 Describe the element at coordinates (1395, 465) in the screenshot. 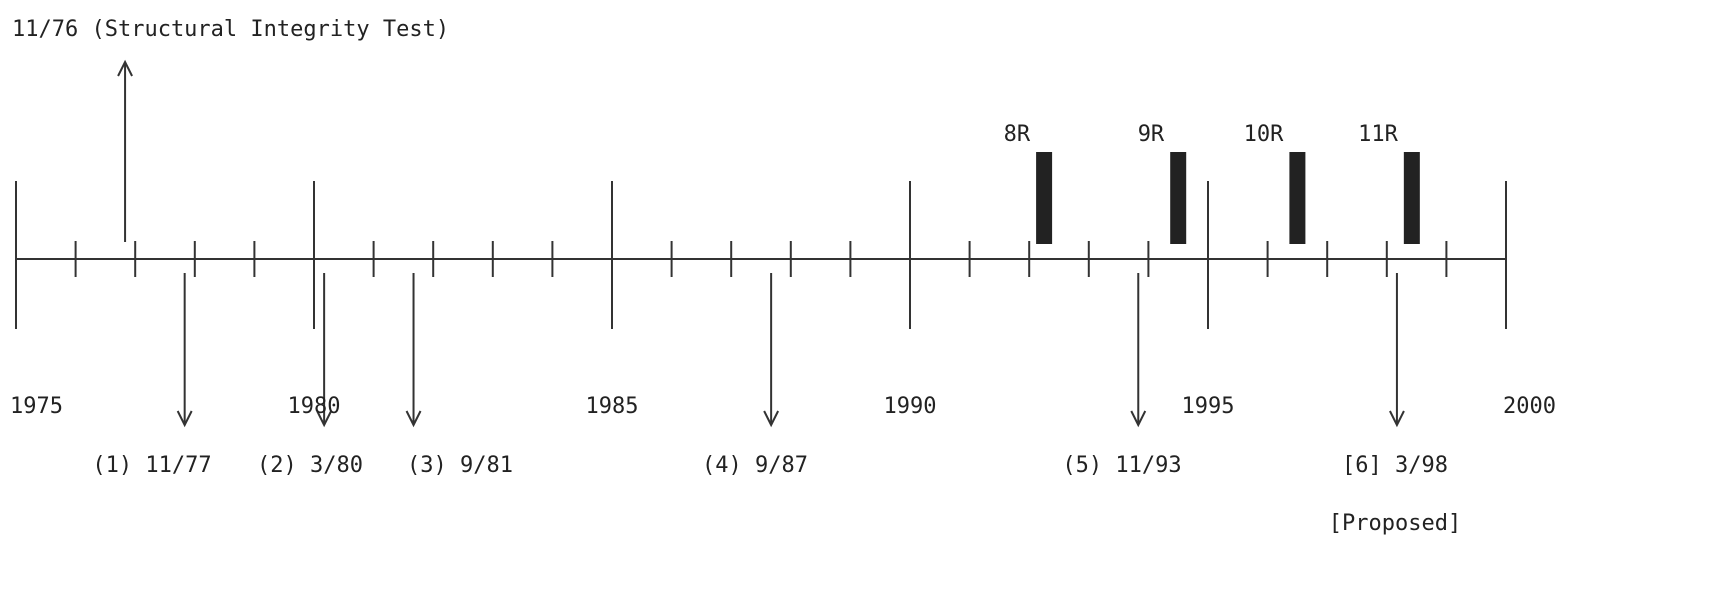

I see `inspection-event-6-label: [6] 3/98` at that location.